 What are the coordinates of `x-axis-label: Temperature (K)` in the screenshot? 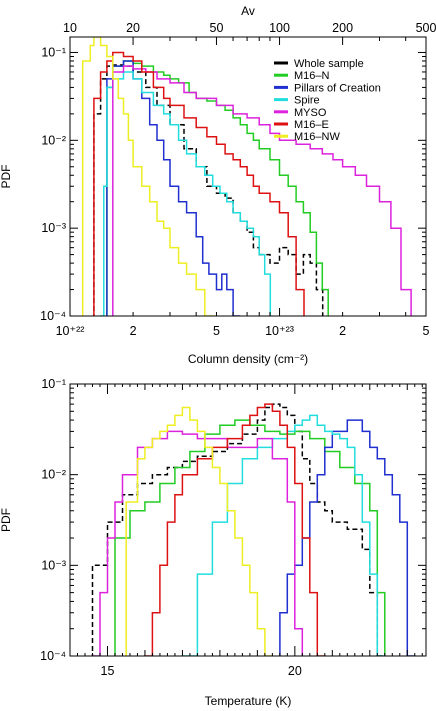 It's located at (248, 701).